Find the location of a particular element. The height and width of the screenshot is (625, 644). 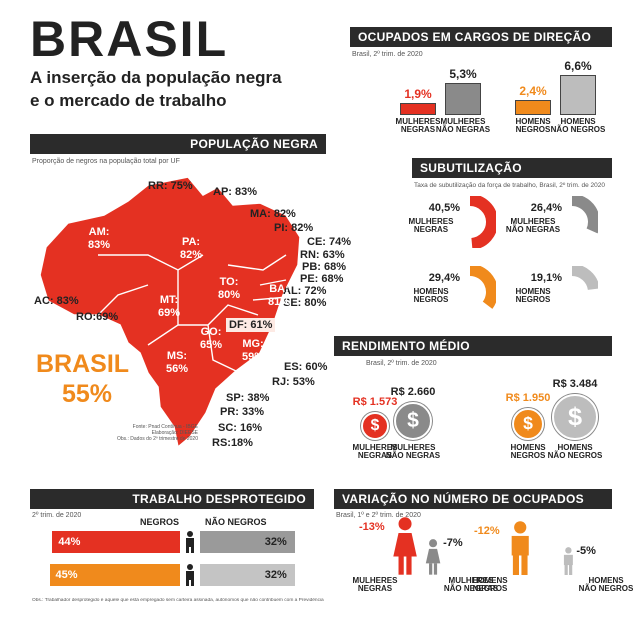

variacao-label-3: HOMENS NÃO NEGROS is located at coordinates (606, 585).